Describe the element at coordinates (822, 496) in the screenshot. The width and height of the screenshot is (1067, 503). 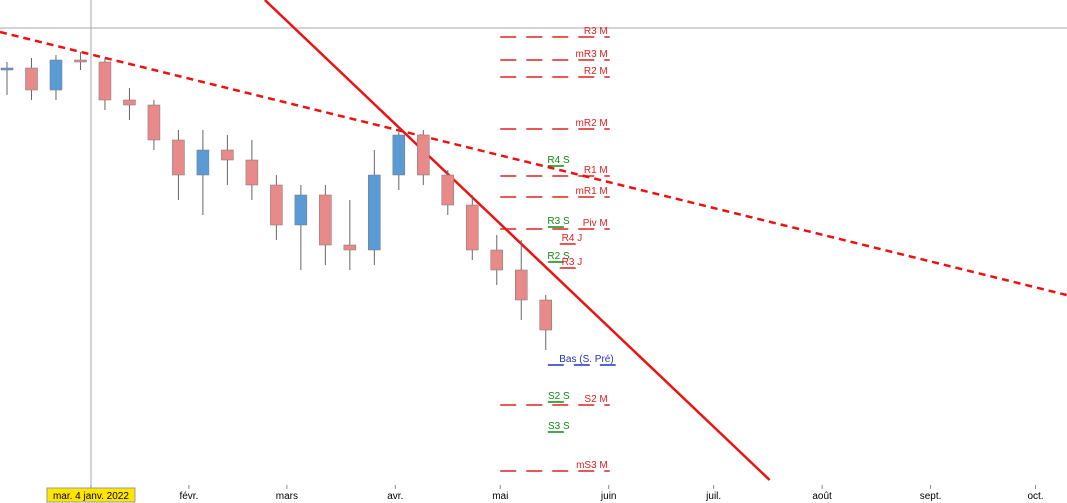
I see `x-tick-label: août` at that location.